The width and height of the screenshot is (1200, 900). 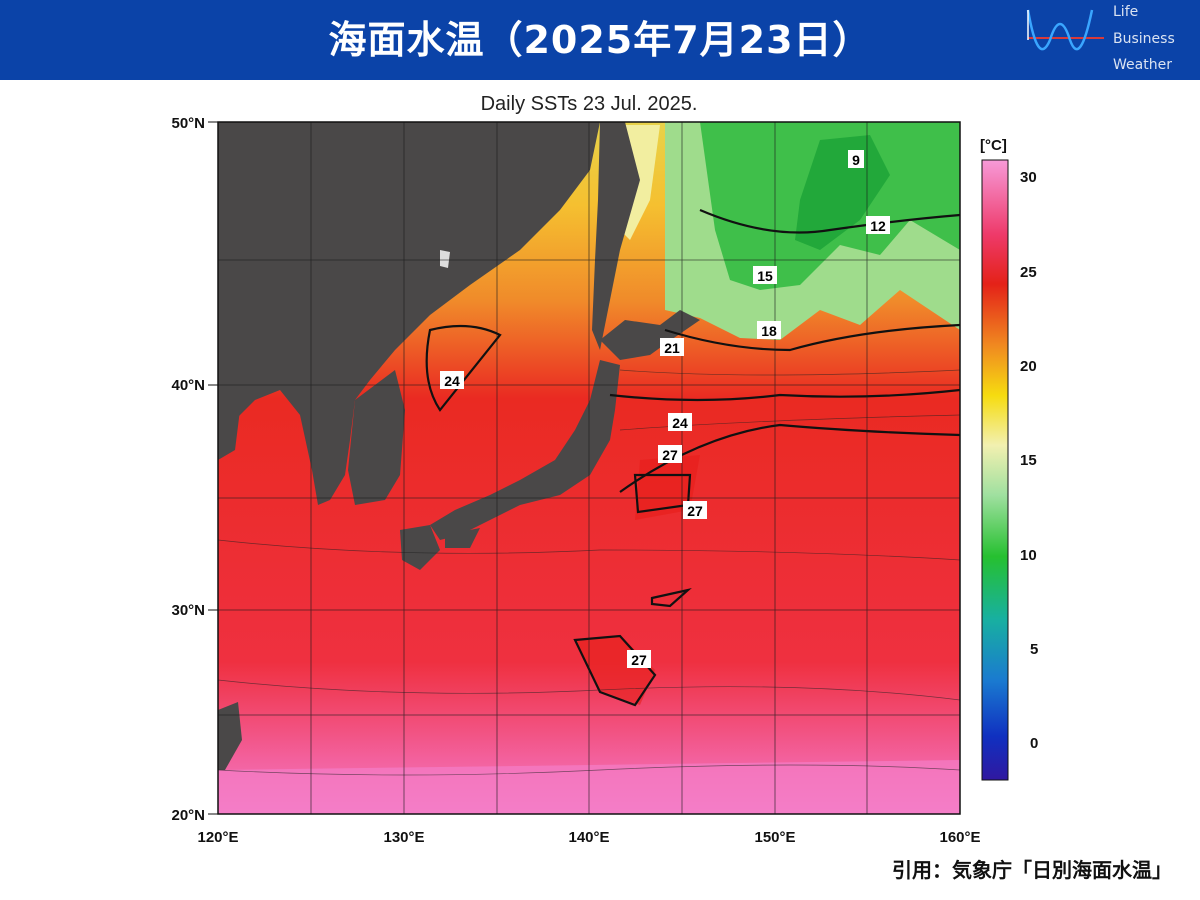 I want to click on logo-line-2: Business, so click(x=1144, y=39).